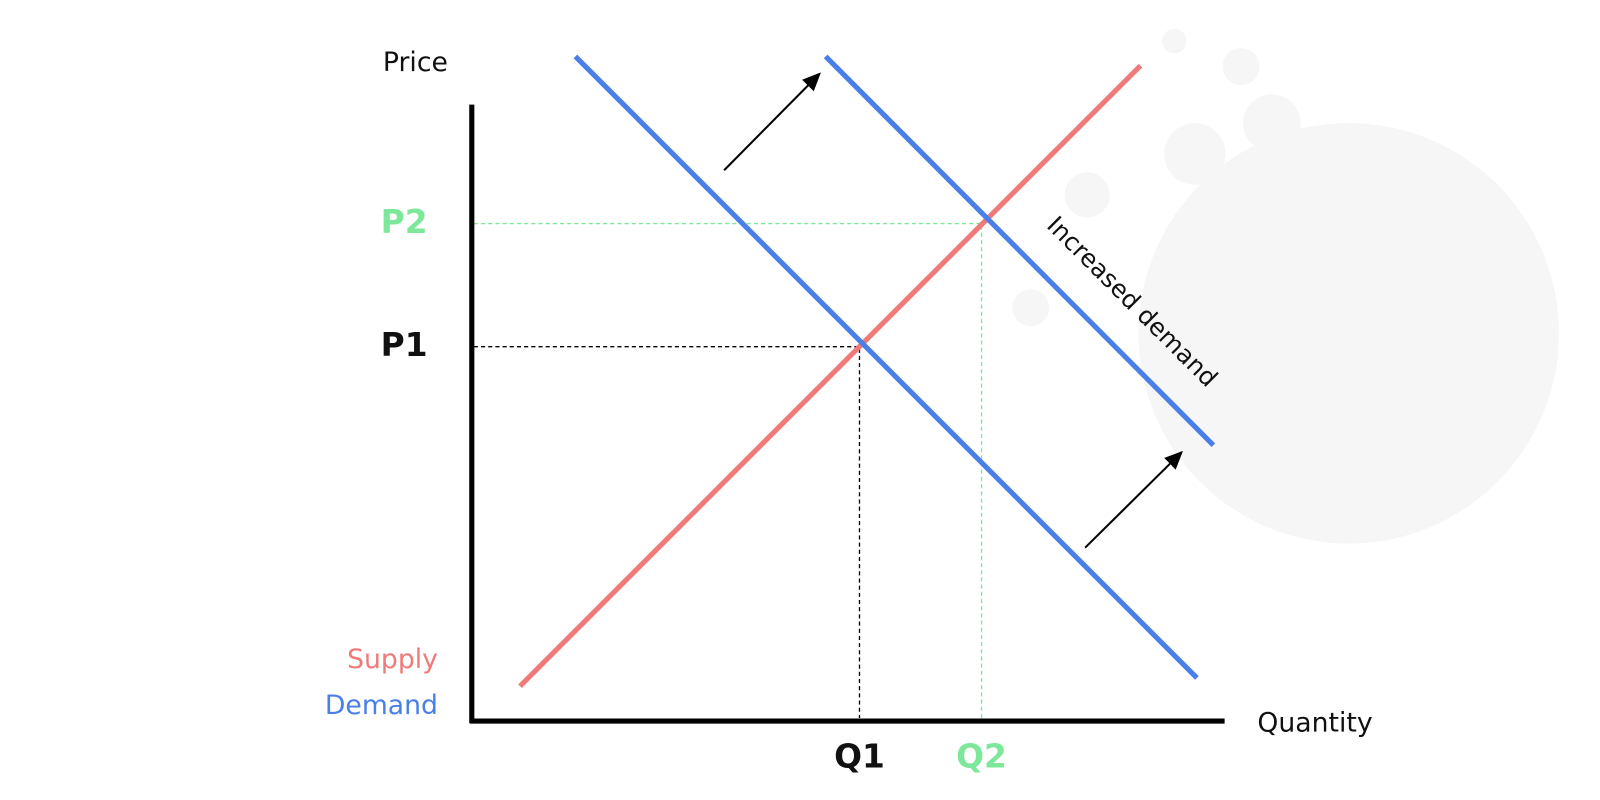 This screenshot has width=1600, height=800. Describe the element at coordinates (404, 345) in the screenshot. I see `price-label: P1` at that location.